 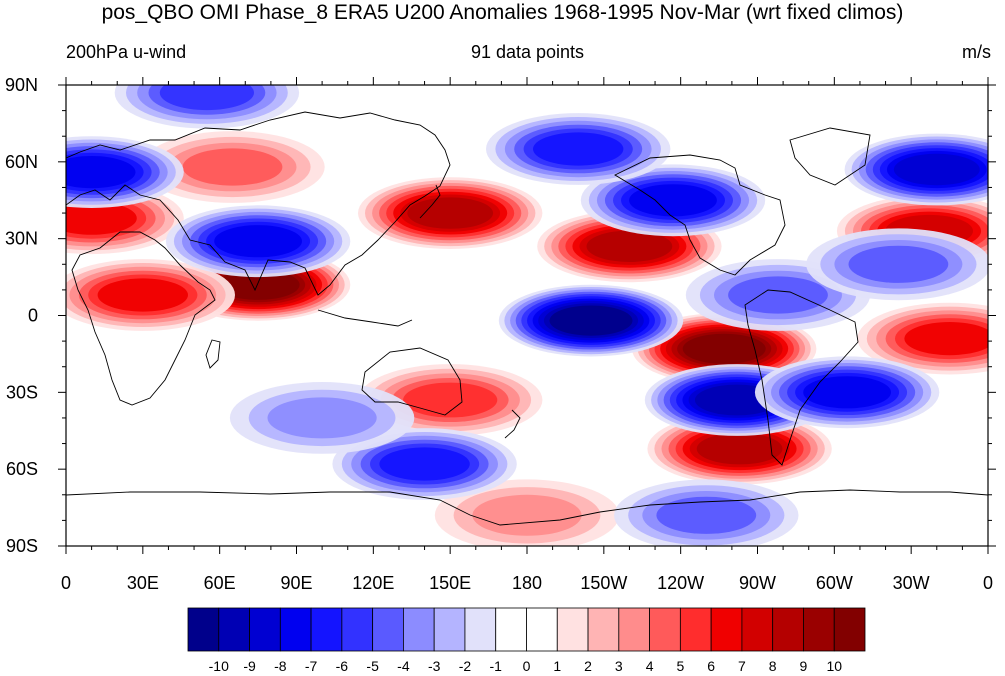 What do you see at coordinates (143, 318) in the screenshot?
I see `coastline-africa` at bounding box center [143, 318].